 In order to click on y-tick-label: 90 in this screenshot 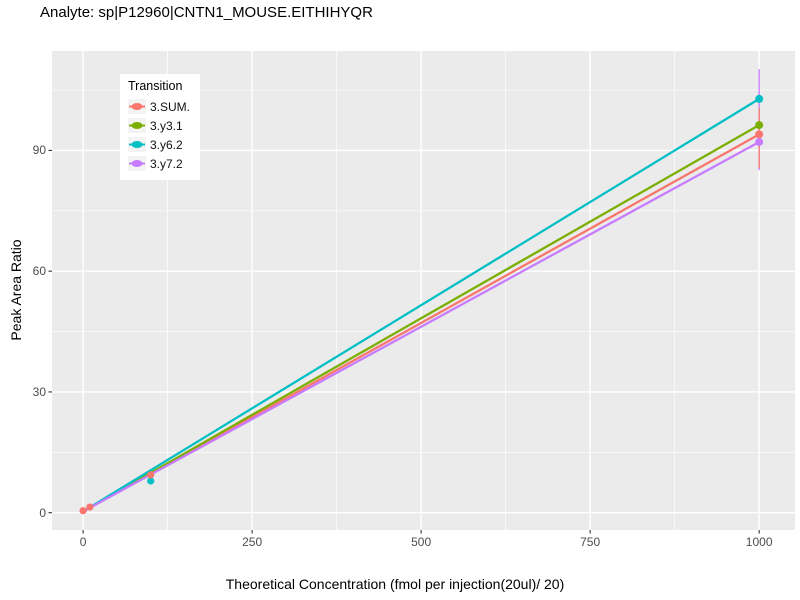, I will do `click(39, 150)`.